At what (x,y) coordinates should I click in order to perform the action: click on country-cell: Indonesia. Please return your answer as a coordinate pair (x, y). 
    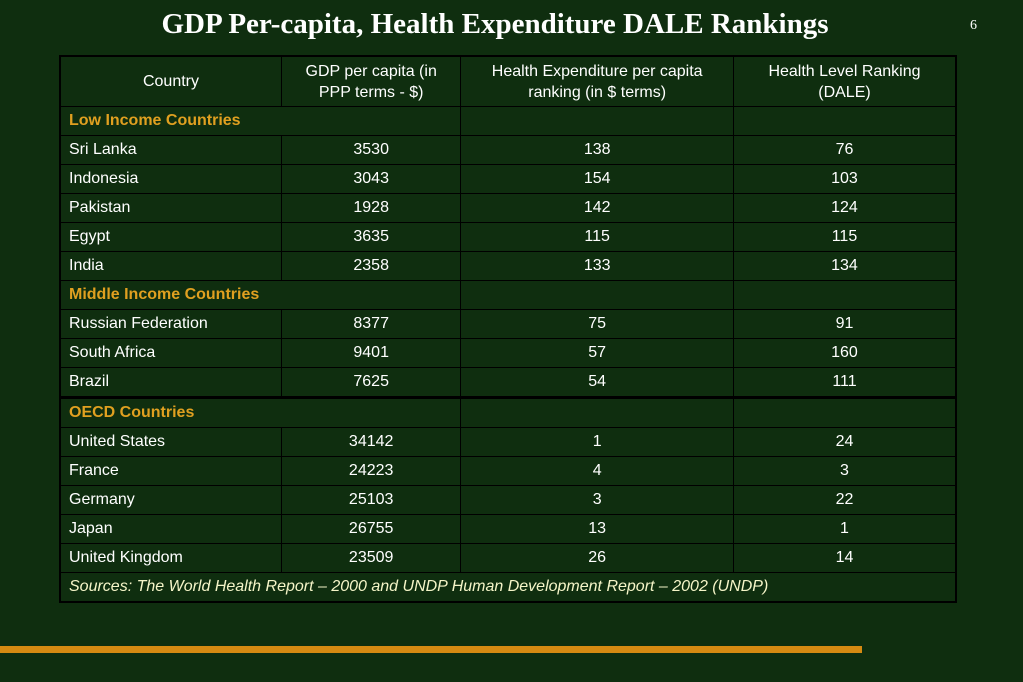
    Looking at the image, I should click on (170, 179).